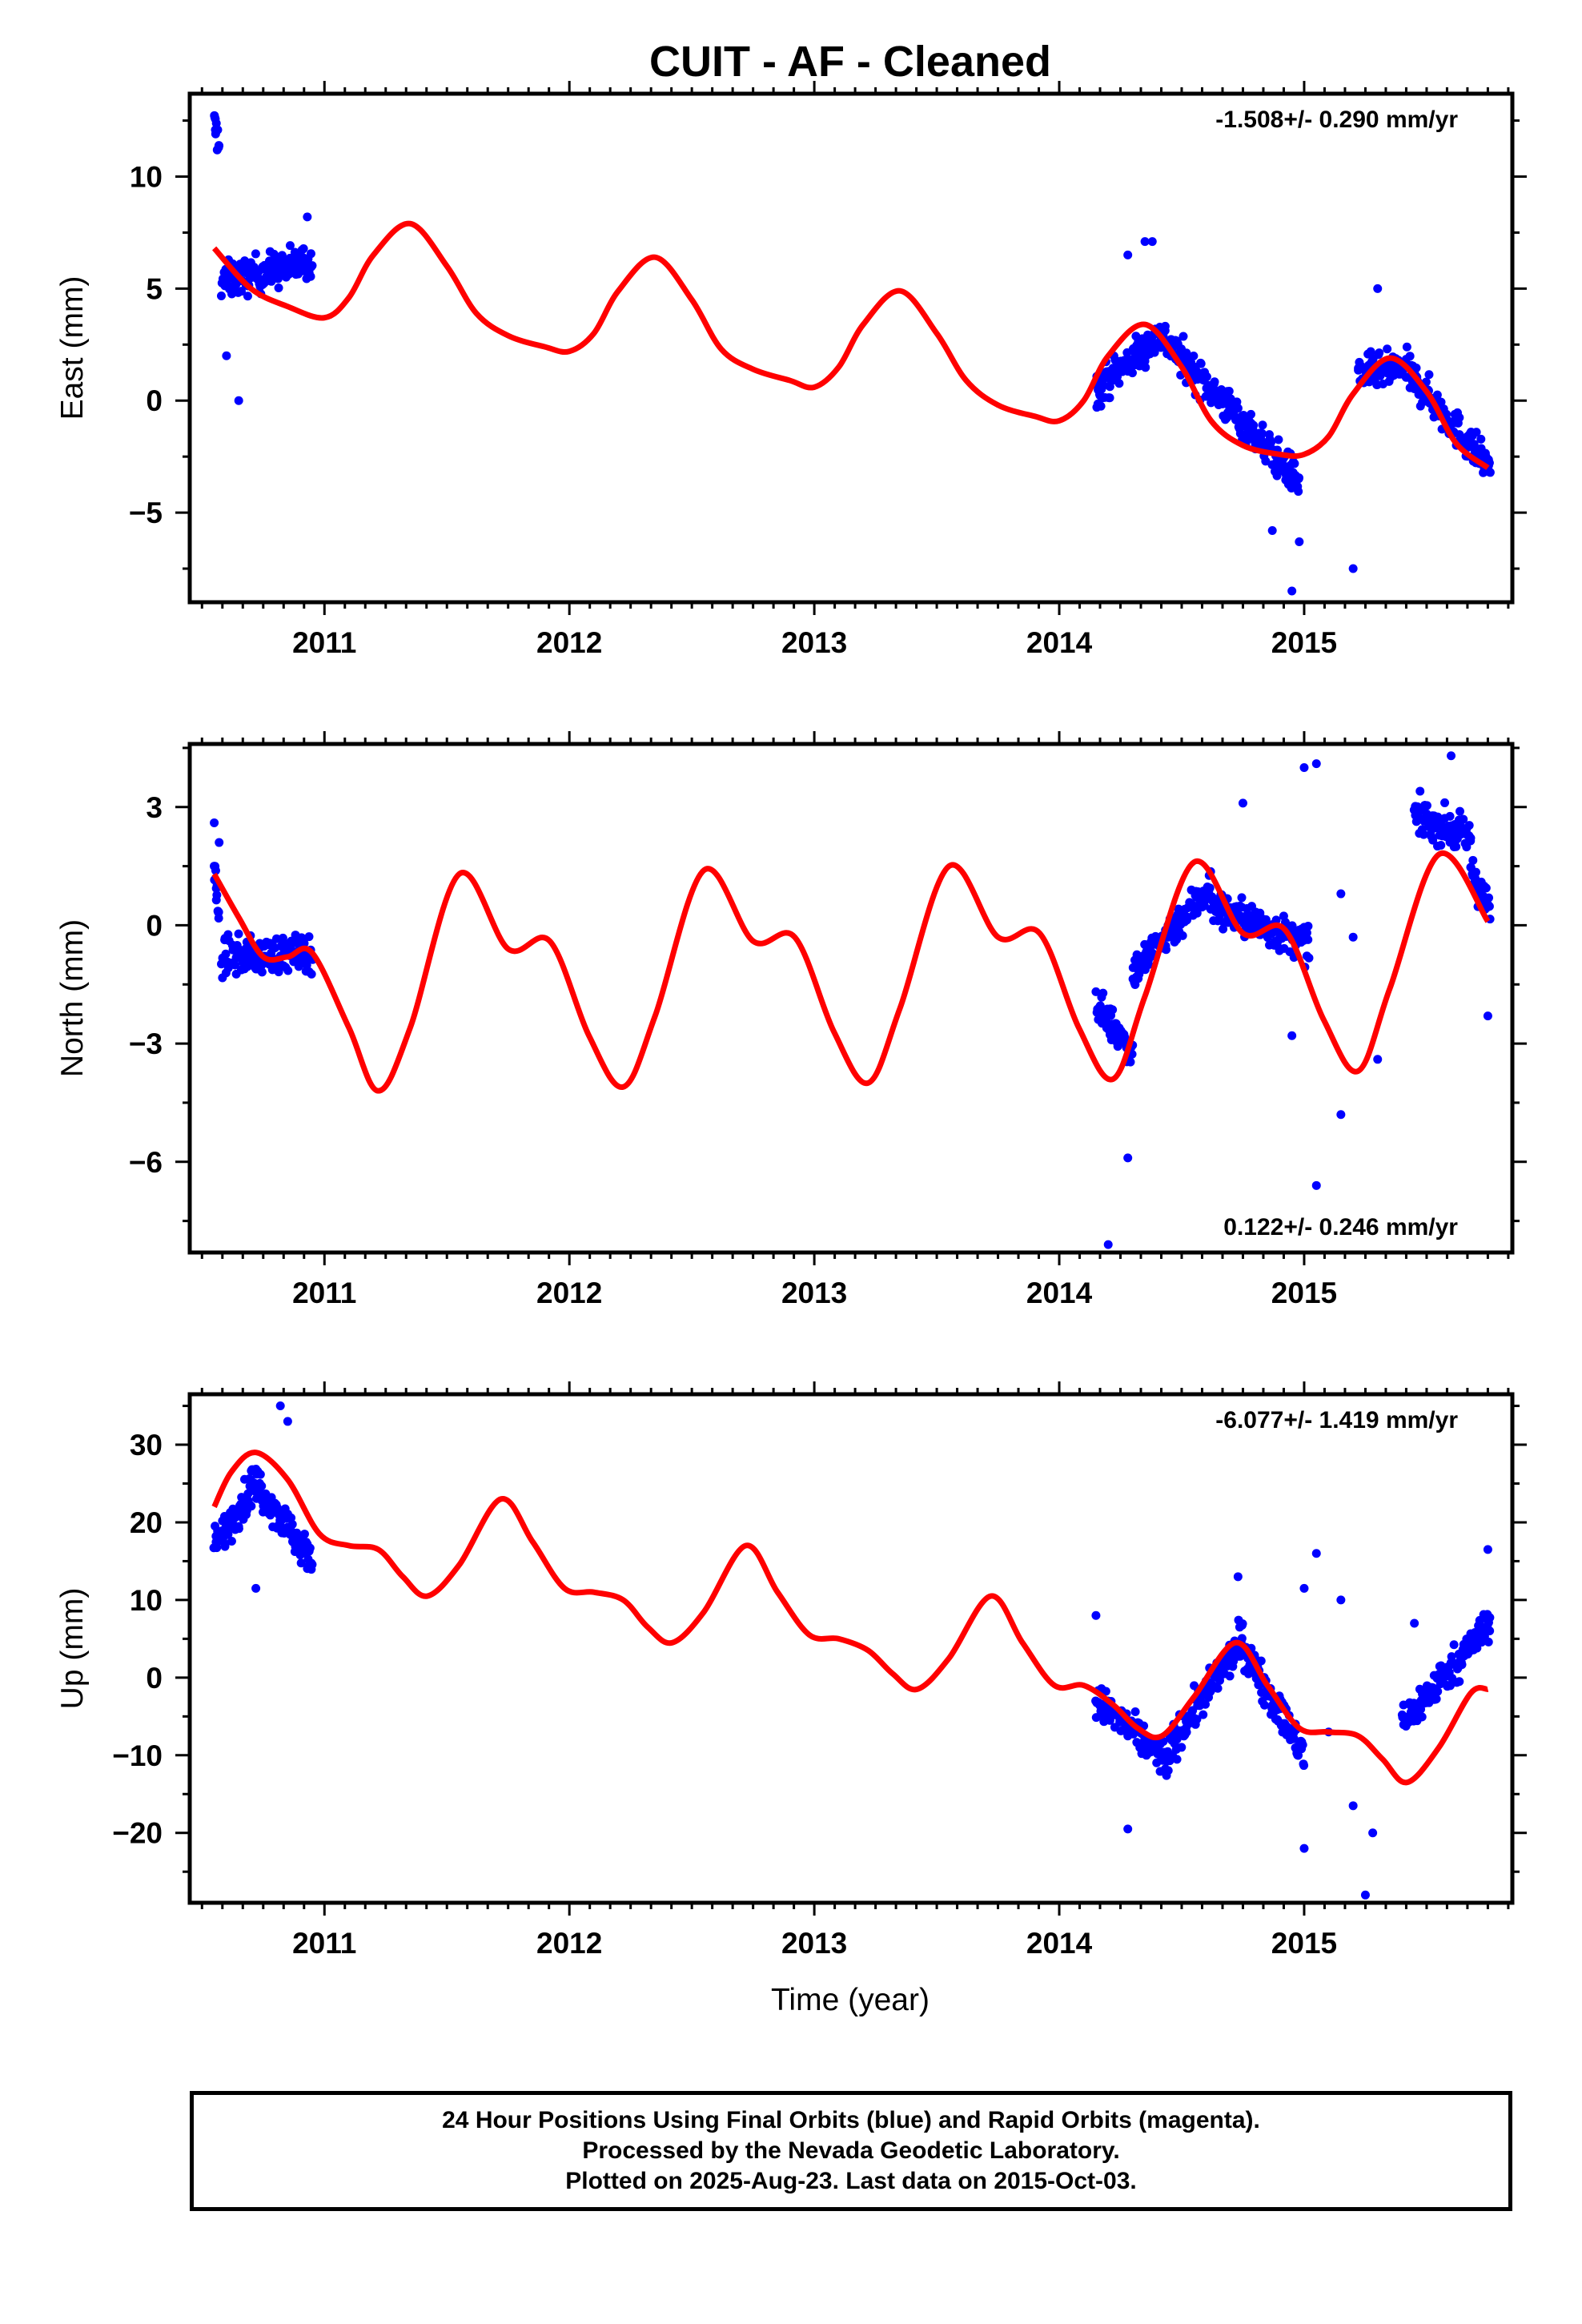 This screenshot has width=1582, height=2324. What do you see at coordinates (72, 1649) in the screenshot?
I see `up-y-axis-label: Up (mm)` at bounding box center [72, 1649].